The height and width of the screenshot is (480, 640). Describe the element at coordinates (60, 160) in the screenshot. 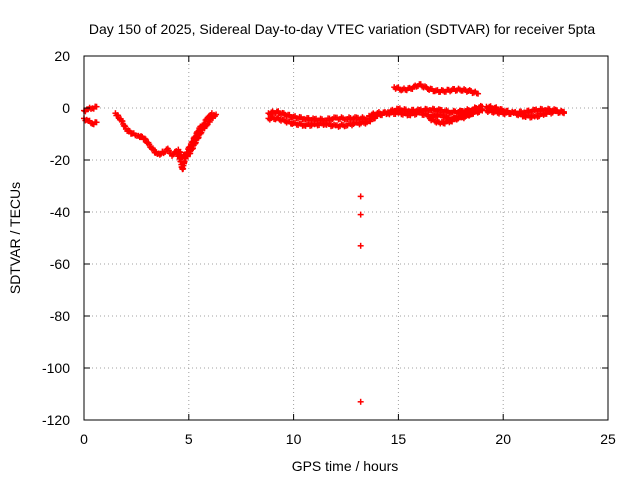

I see `y-tick-label: -20` at that location.